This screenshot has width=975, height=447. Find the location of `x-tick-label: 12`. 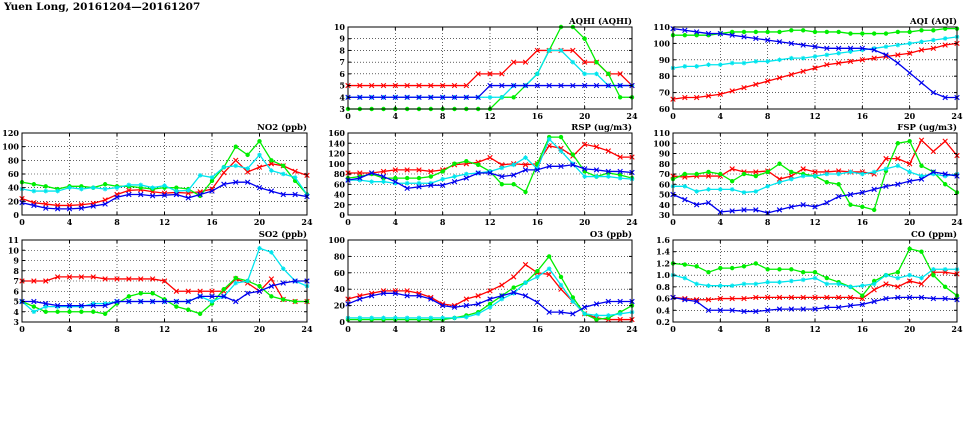

x-tick-label: 12 is located at coordinates (164, 222).